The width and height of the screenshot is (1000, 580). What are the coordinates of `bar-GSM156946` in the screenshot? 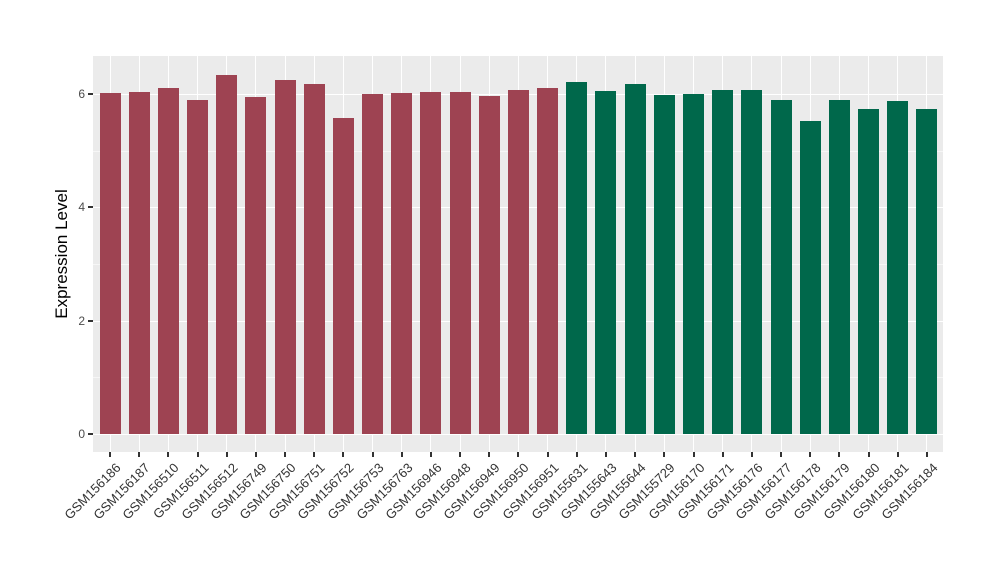 It's located at (431, 262).